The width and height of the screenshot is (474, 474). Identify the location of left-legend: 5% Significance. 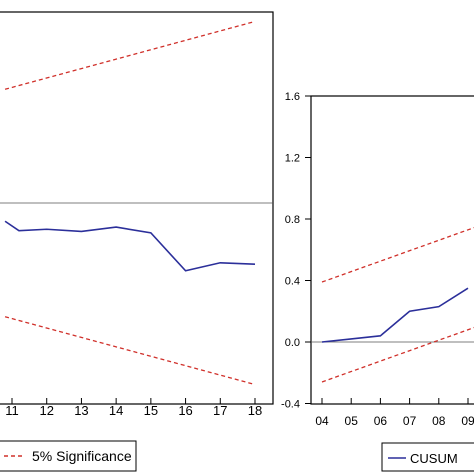
(68, 456).